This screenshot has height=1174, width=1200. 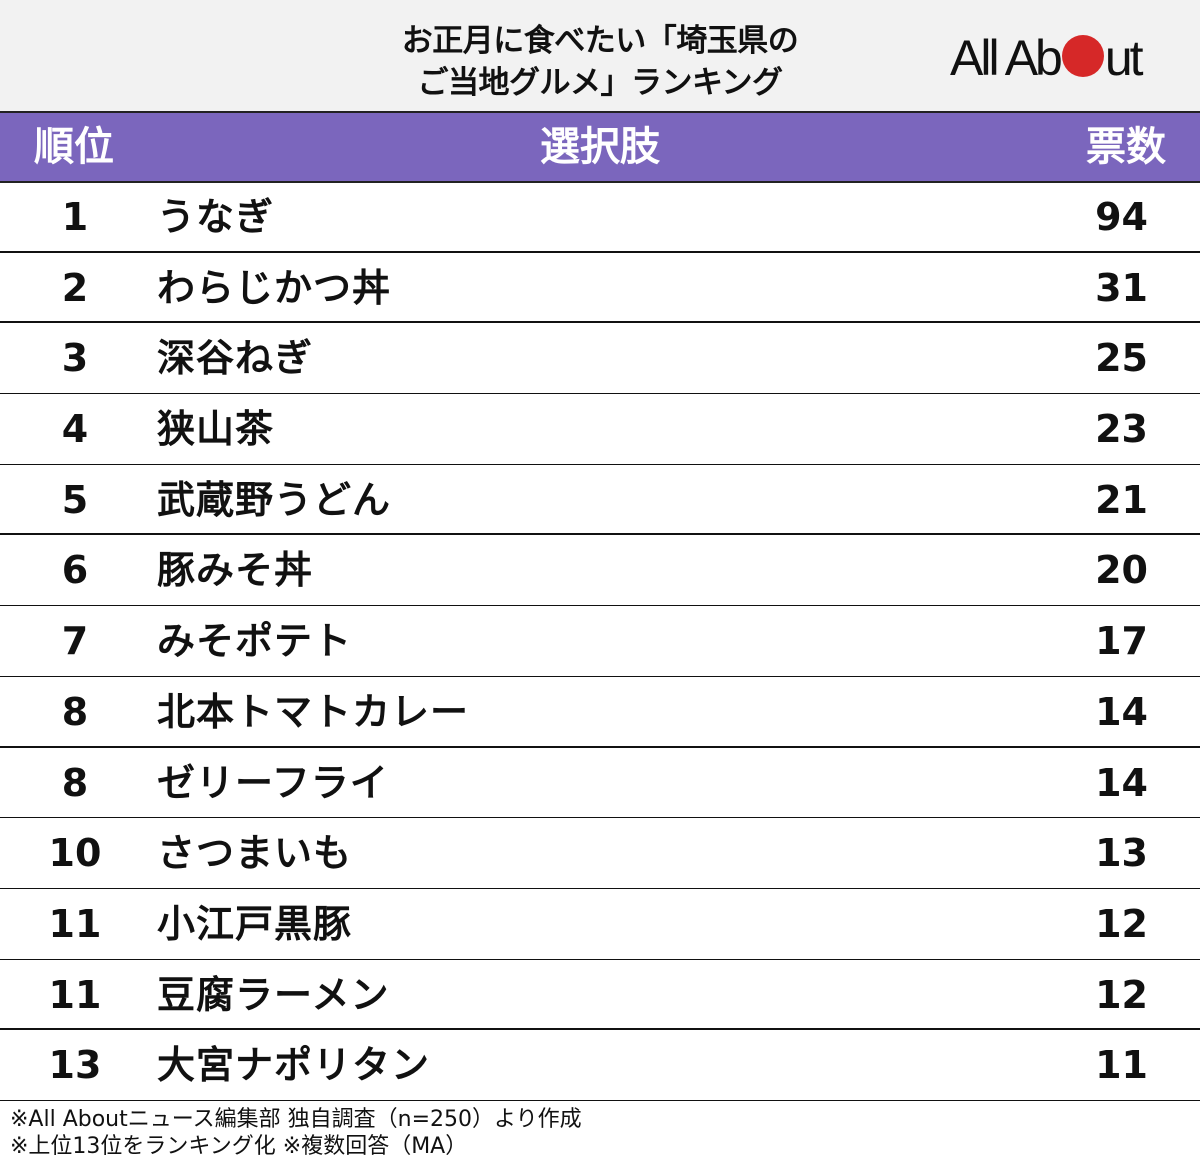 I want to click on row-name: みそポテト, so click(x=255, y=641).